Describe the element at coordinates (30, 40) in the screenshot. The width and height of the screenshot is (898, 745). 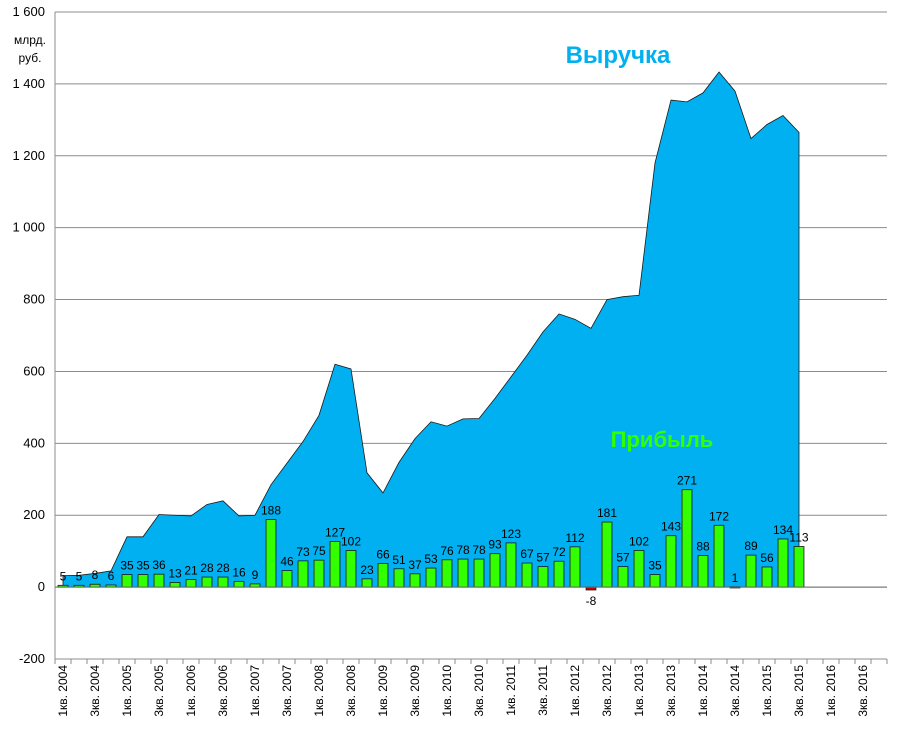
I see `y-unit-label-line1: млрд.` at that location.